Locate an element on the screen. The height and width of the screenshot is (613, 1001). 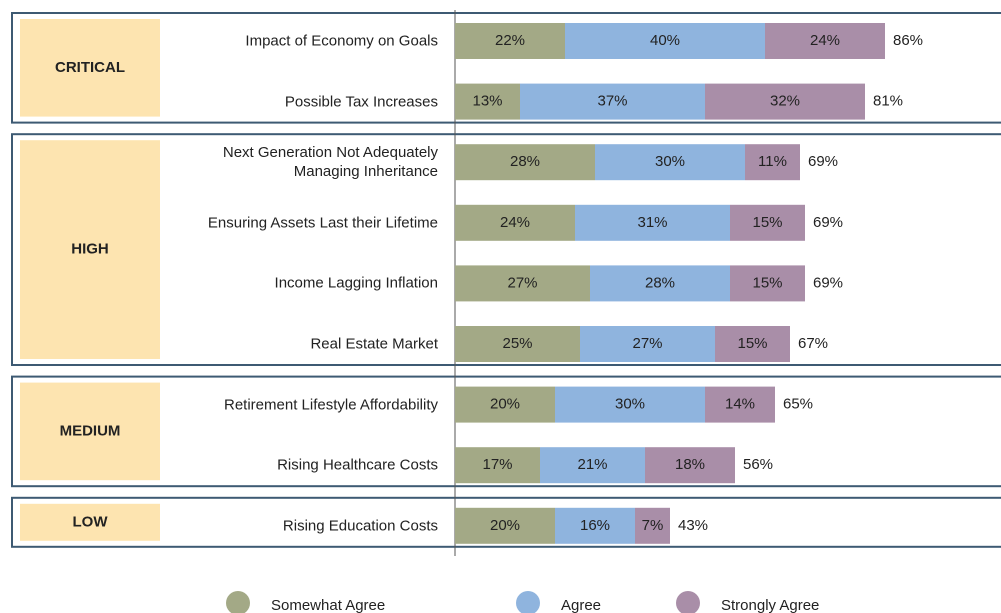
value-label: 21% is located at coordinates (592, 464).